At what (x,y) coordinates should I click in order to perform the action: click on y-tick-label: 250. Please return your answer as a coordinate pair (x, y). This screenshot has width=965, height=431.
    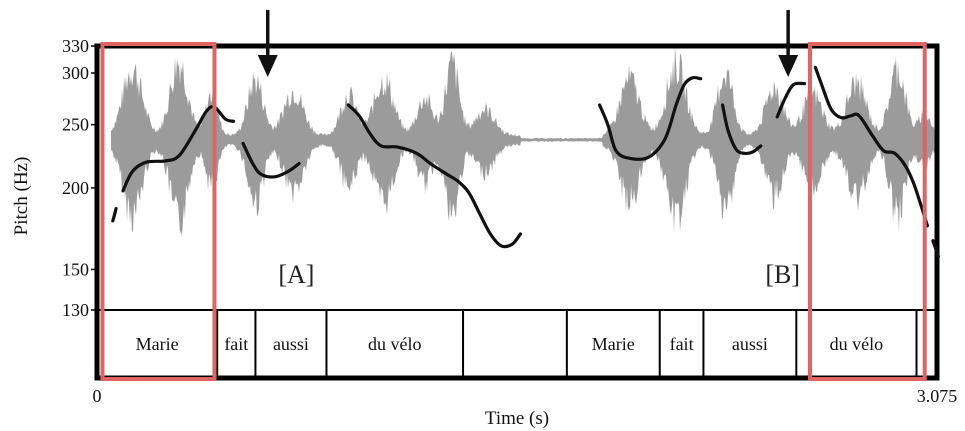
    Looking at the image, I should click on (75, 125).